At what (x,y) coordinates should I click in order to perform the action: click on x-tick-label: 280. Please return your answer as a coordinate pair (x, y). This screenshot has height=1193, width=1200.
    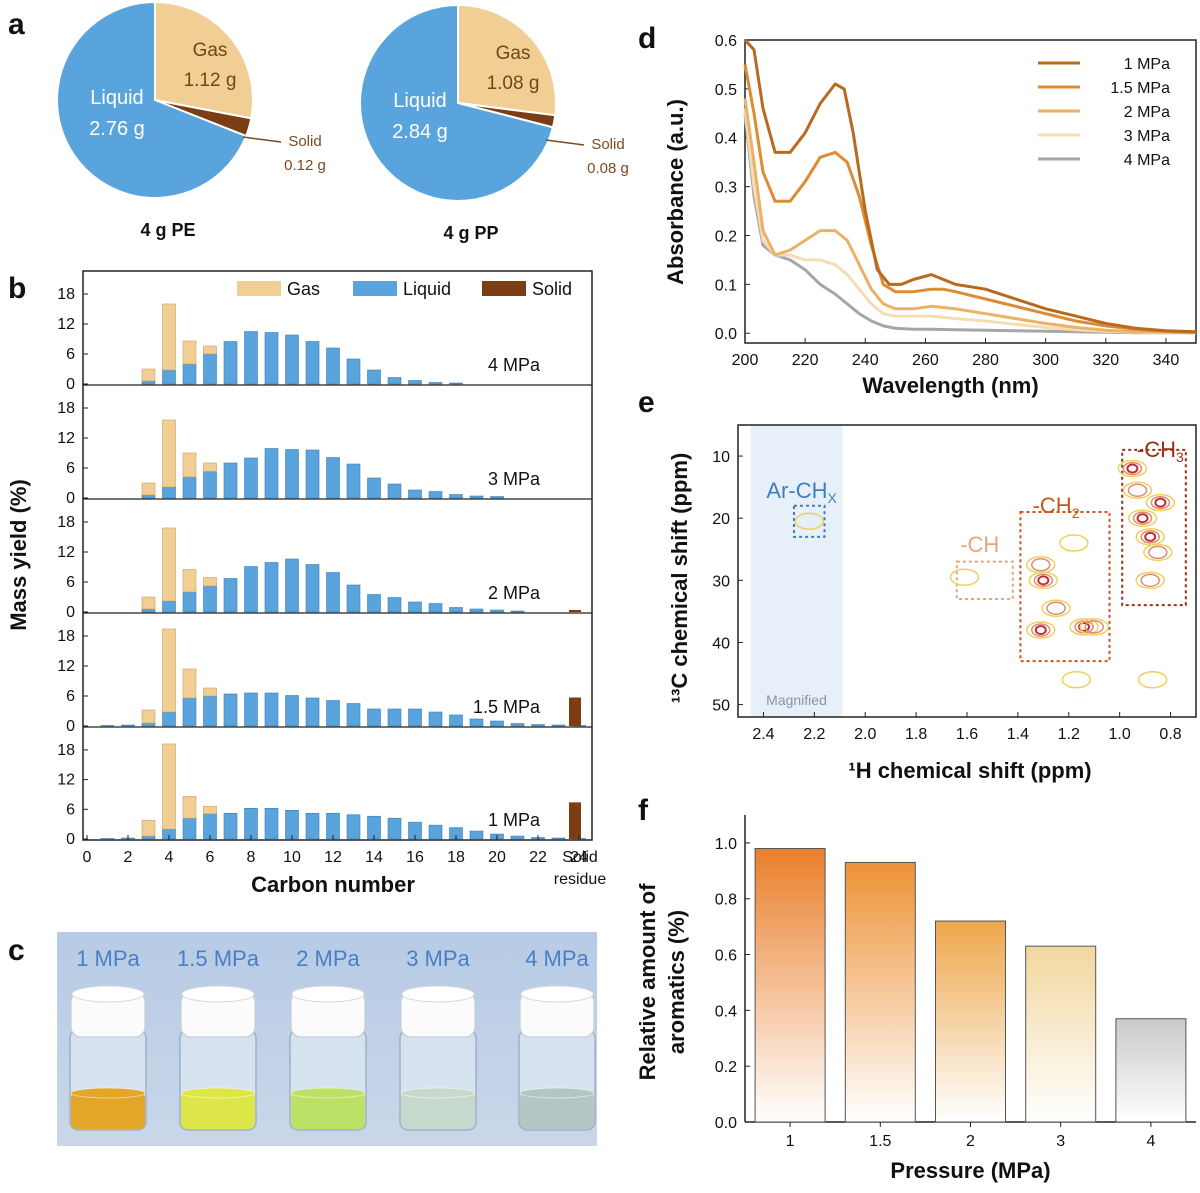
    Looking at the image, I should click on (985, 360).